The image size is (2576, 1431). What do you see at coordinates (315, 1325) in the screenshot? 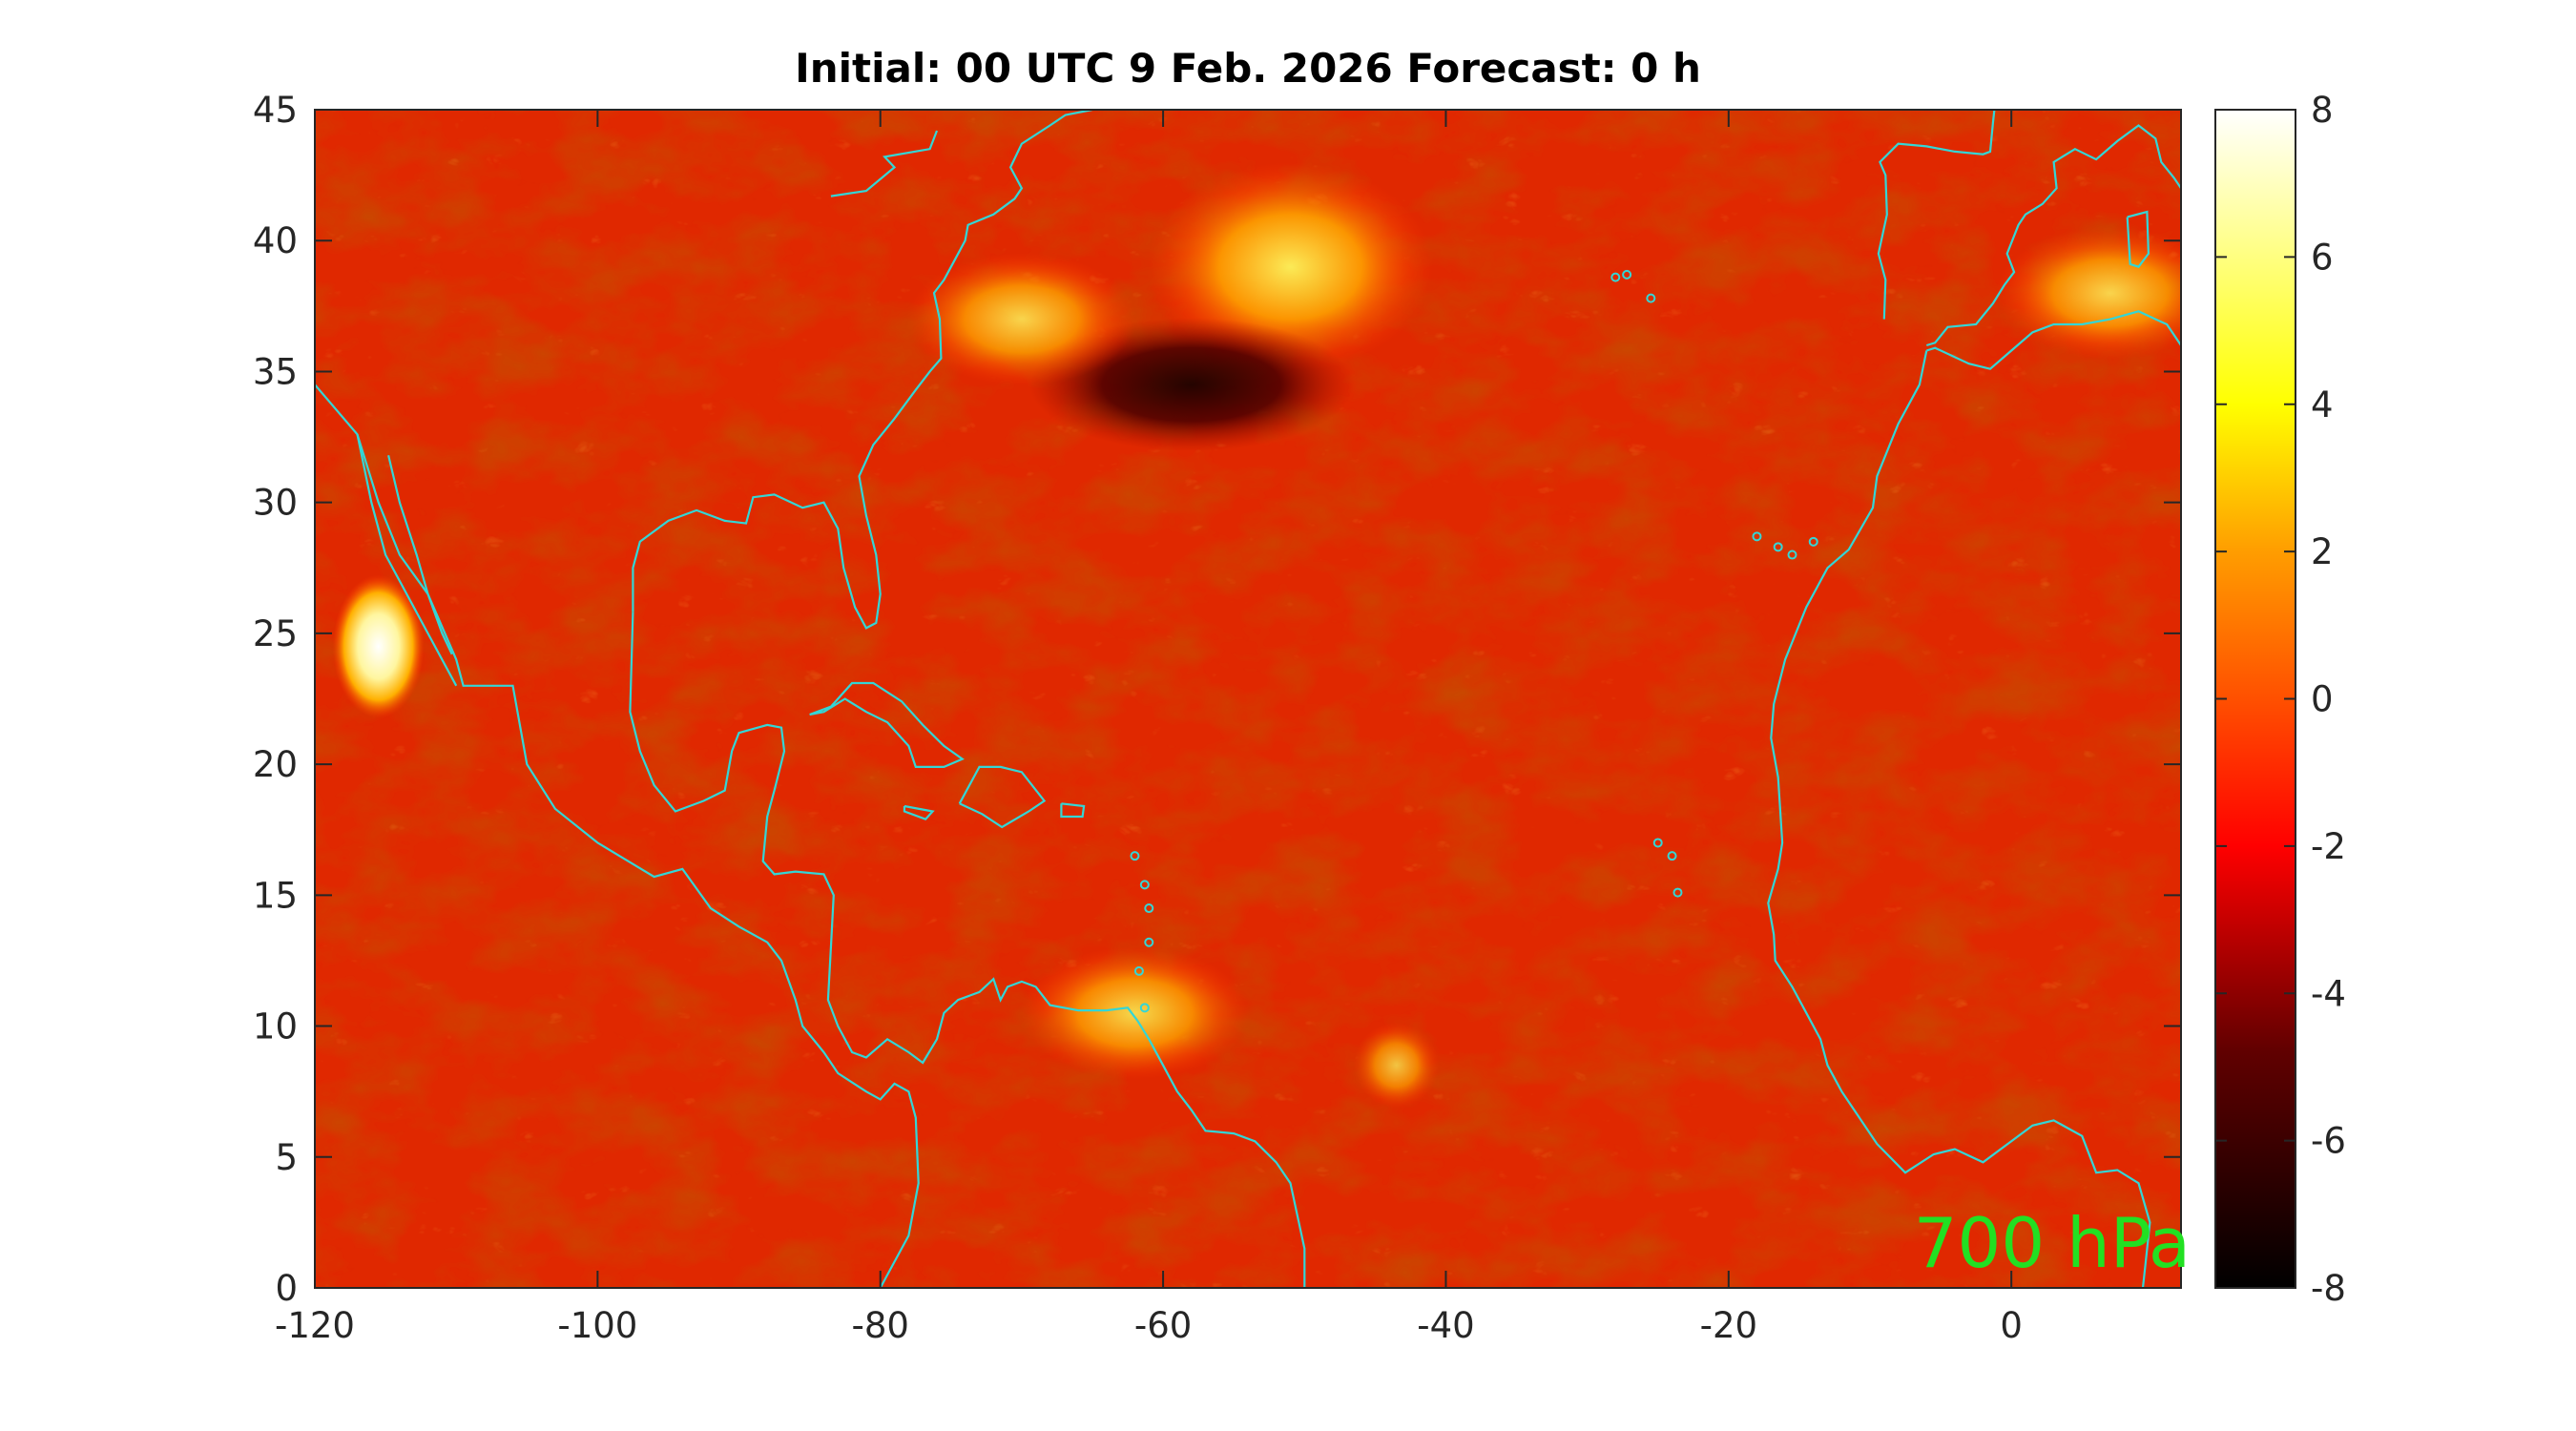
I see `x-tick-label: -120` at bounding box center [315, 1325].